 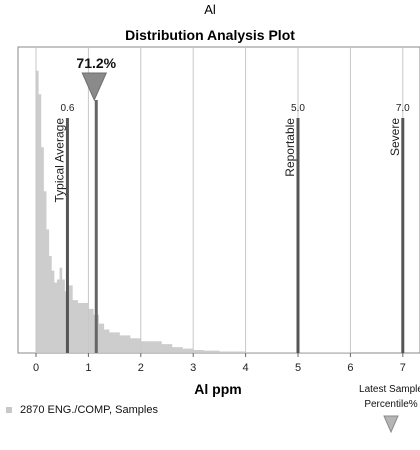 What do you see at coordinates (403, 368) in the screenshot?
I see `x-tick-label: 7` at bounding box center [403, 368].